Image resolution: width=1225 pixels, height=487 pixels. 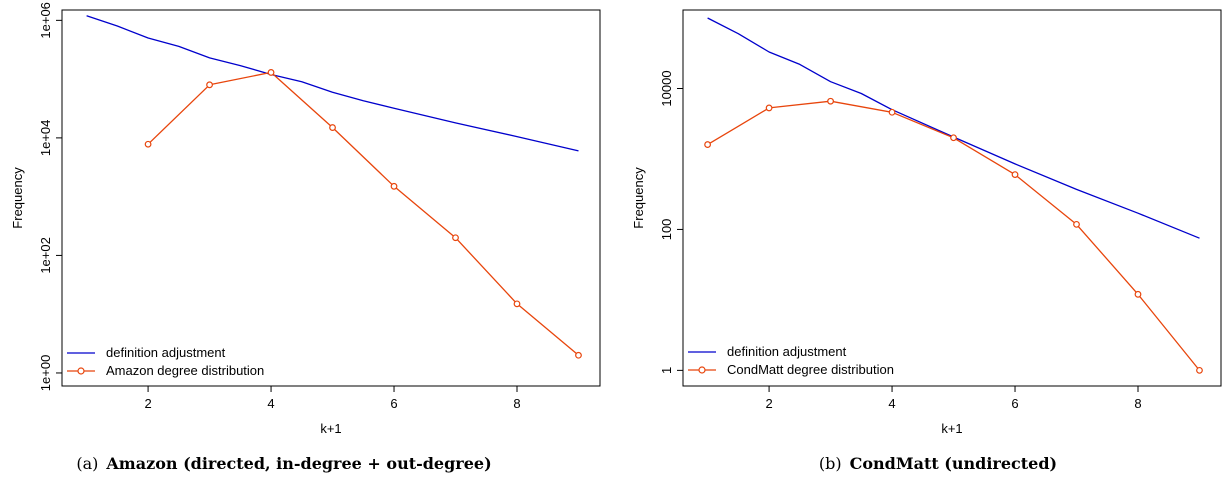 I want to click on y-tick-label: 1e+00, so click(x=45, y=373).